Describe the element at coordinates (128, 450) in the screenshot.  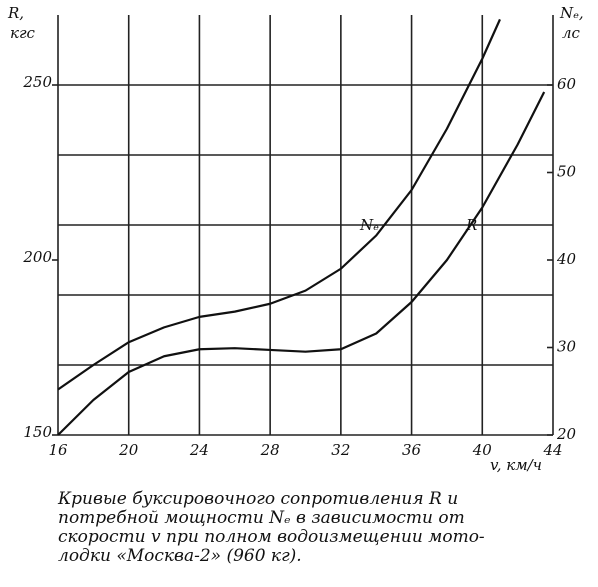
I see `x-tick-label: 20` at that location.